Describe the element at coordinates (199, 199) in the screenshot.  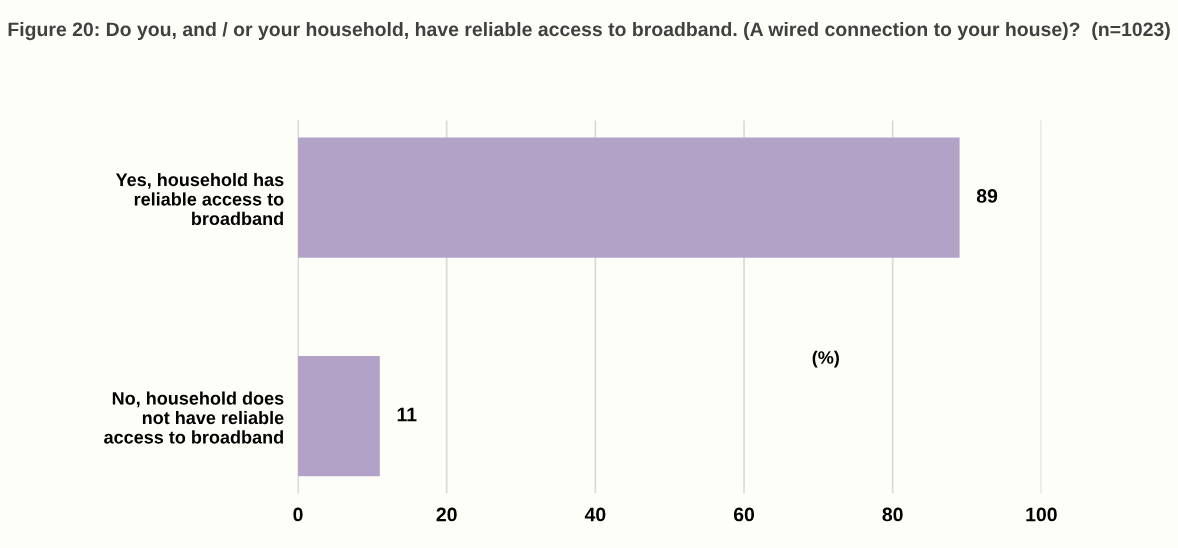
I see `y-tick-label: Yes, household has reliable access to broadband` at that location.